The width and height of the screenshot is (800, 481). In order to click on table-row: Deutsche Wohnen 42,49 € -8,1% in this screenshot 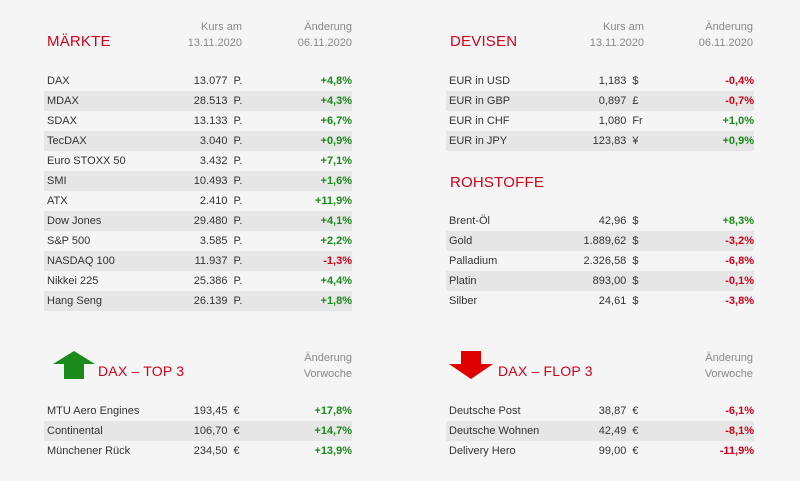, I will do `click(600, 431)`.